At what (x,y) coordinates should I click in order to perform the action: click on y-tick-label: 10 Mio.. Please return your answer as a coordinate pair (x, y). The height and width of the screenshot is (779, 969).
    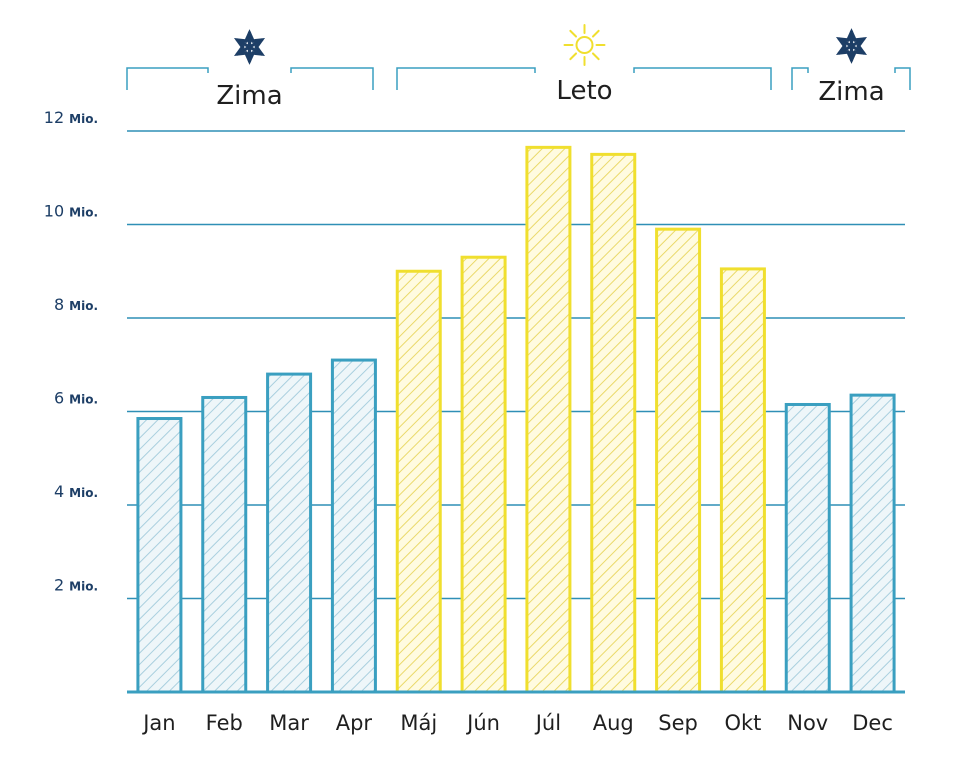
    Looking at the image, I should click on (71, 211).